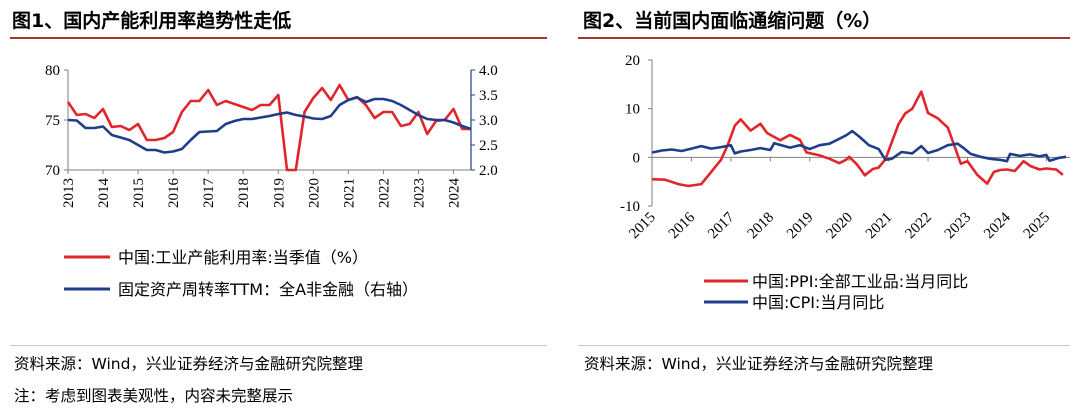 The image size is (1080, 412). What do you see at coordinates (1037, 226) in the screenshot?
I see `x-tick-label: 2025` at bounding box center [1037, 226].